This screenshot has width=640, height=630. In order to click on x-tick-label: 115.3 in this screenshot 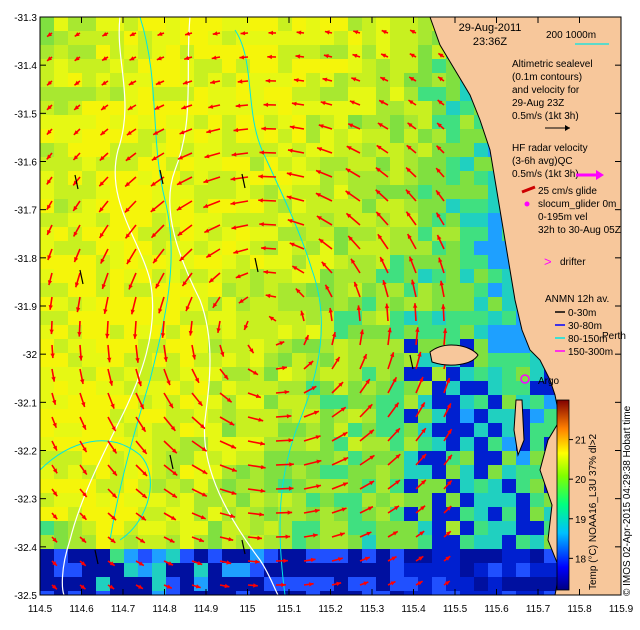, I will do `click(372, 609)`.